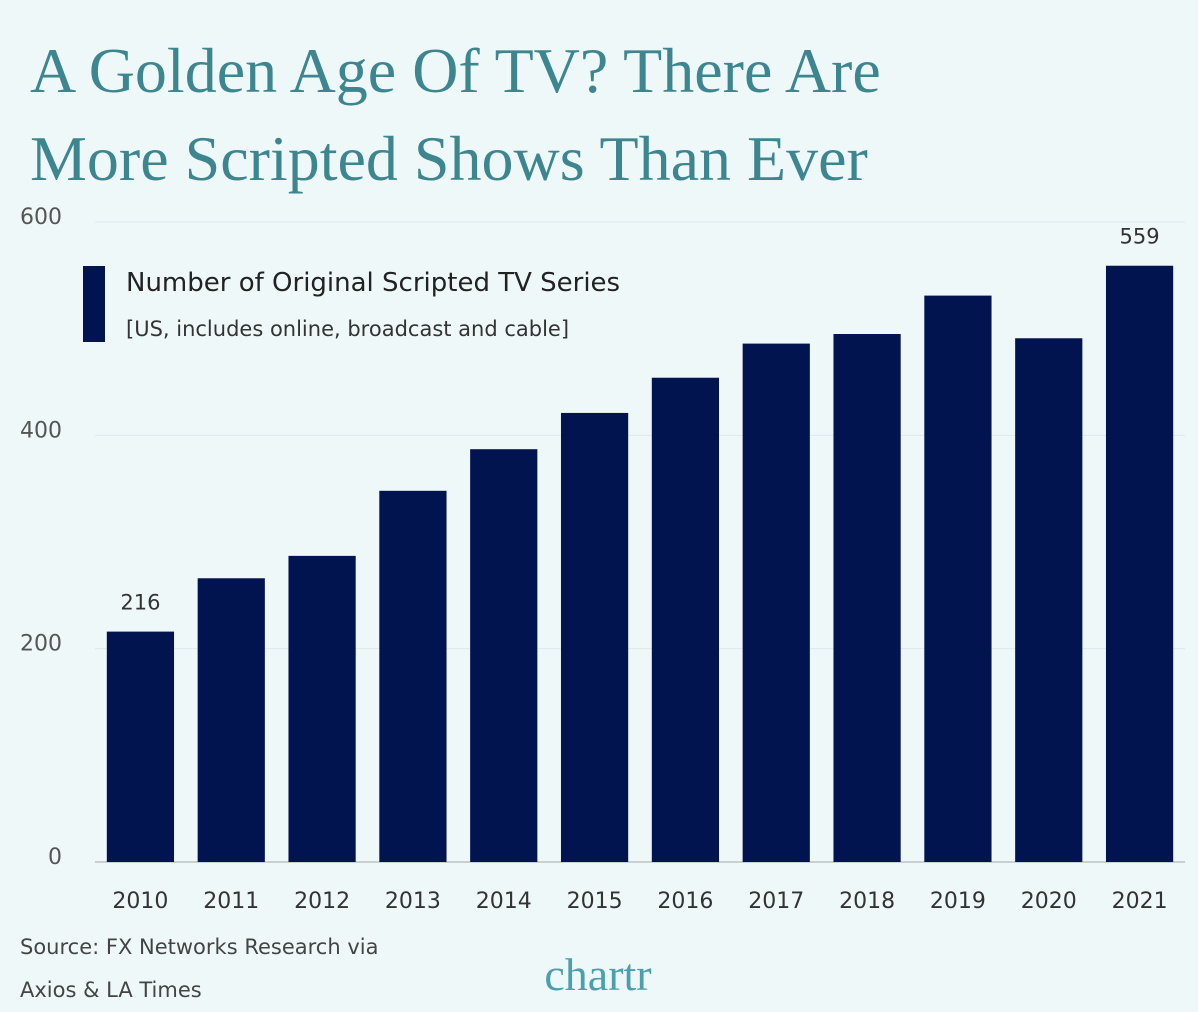  Describe the element at coordinates (94, 304) in the screenshot. I see `legend-swatch` at that location.